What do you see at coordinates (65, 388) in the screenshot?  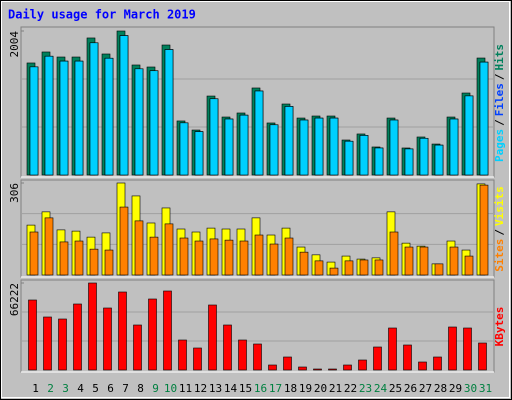 I see `x-tick-label: 3` at bounding box center [65, 388].